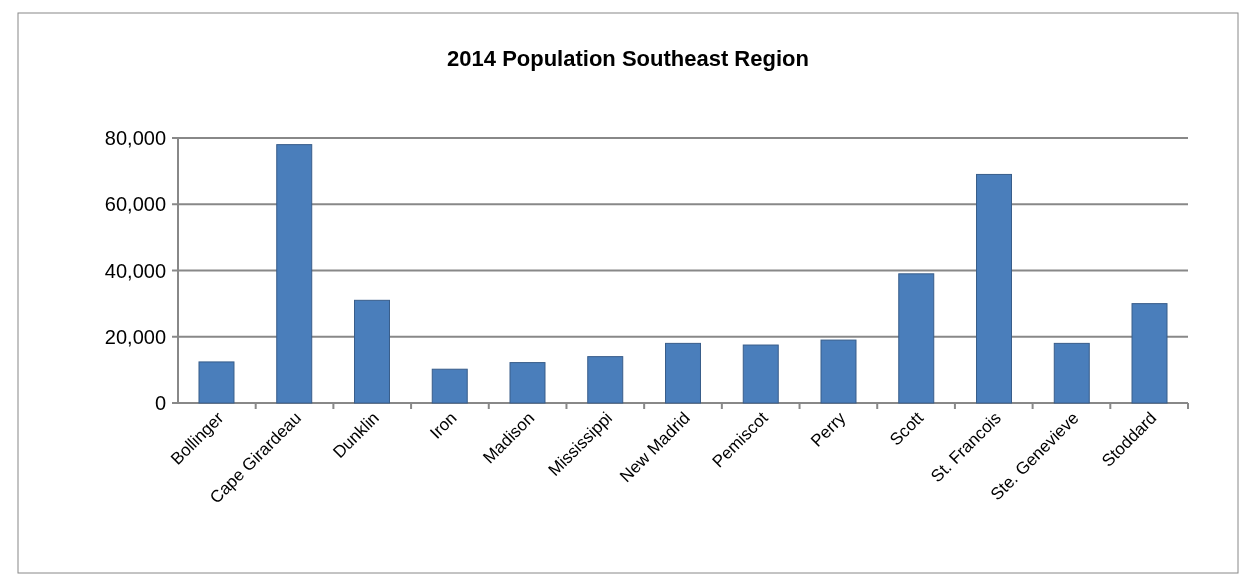 Image resolution: width=1257 pixels, height=588 pixels. What do you see at coordinates (160, 403) in the screenshot?
I see `y-tick-label: 0` at bounding box center [160, 403].